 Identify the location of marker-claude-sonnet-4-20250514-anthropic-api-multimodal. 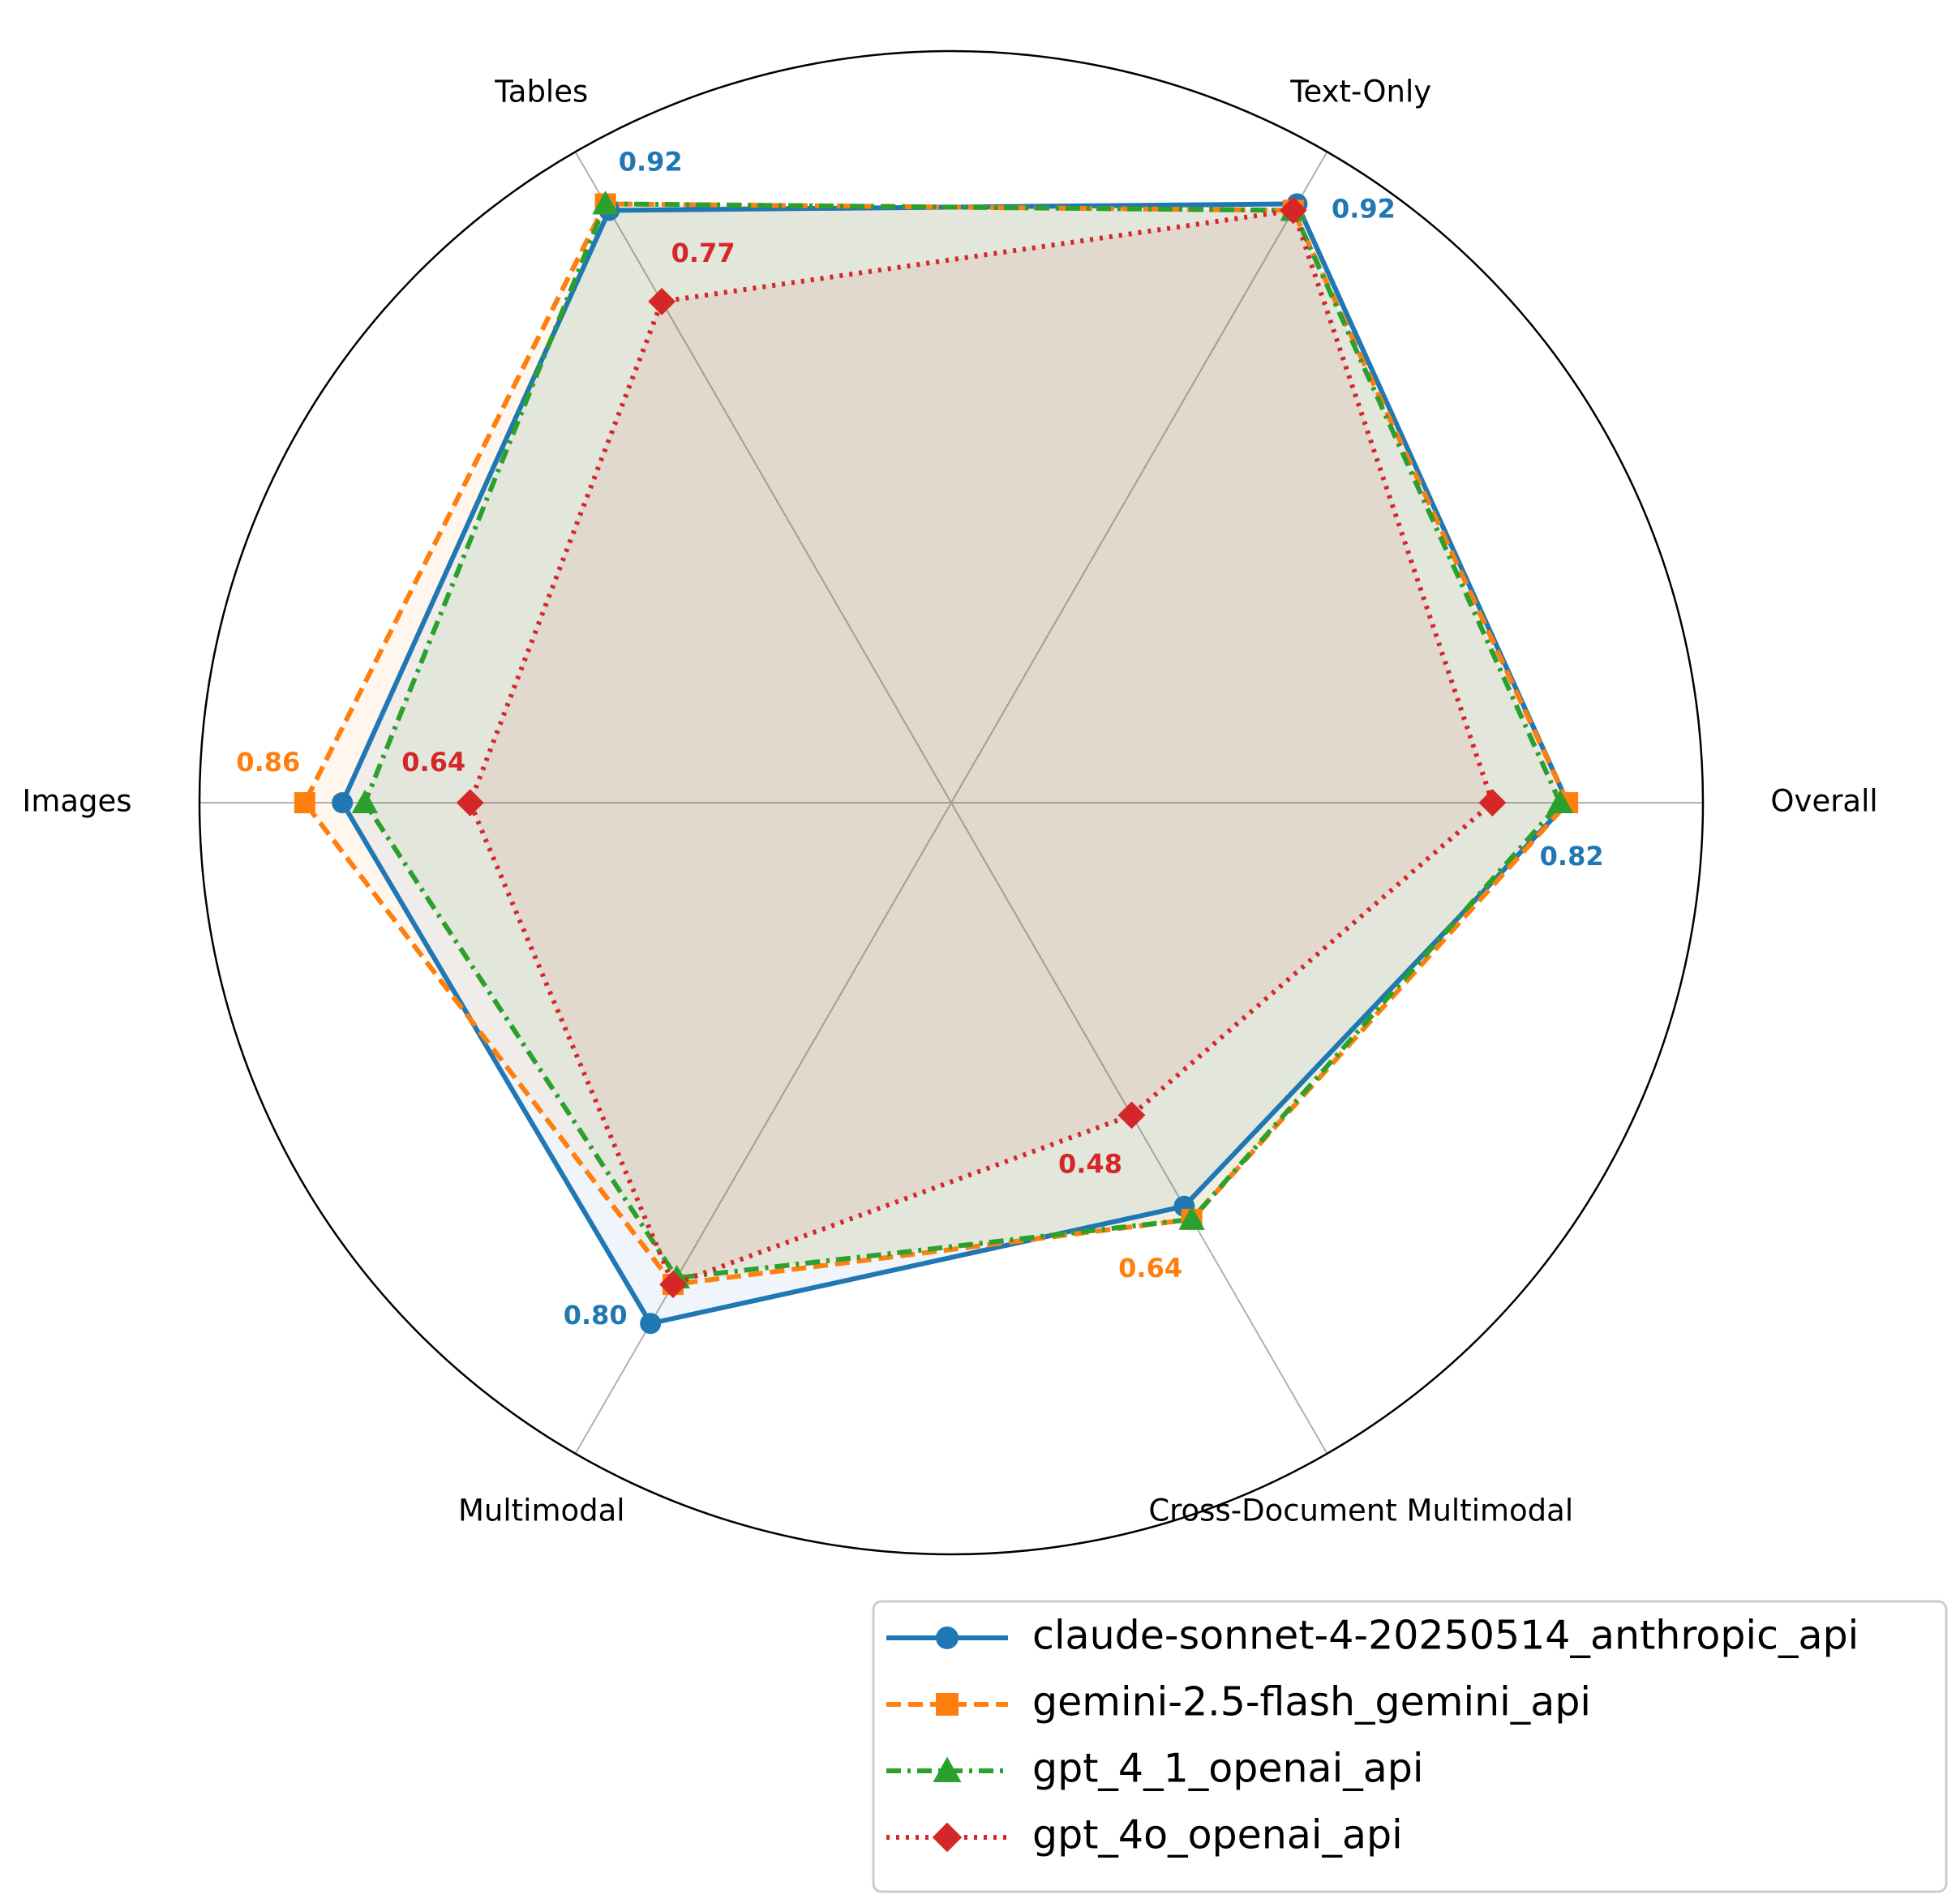
(651, 1324).